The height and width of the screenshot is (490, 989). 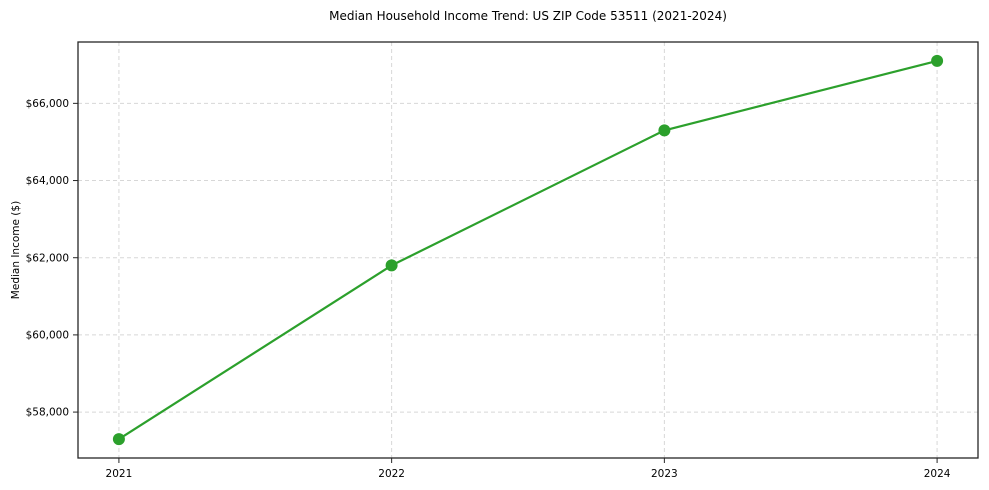 What do you see at coordinates (47, 258) in the screenshot?
I see `y-tick-label: $62,000` at bounding box center [47, 258].